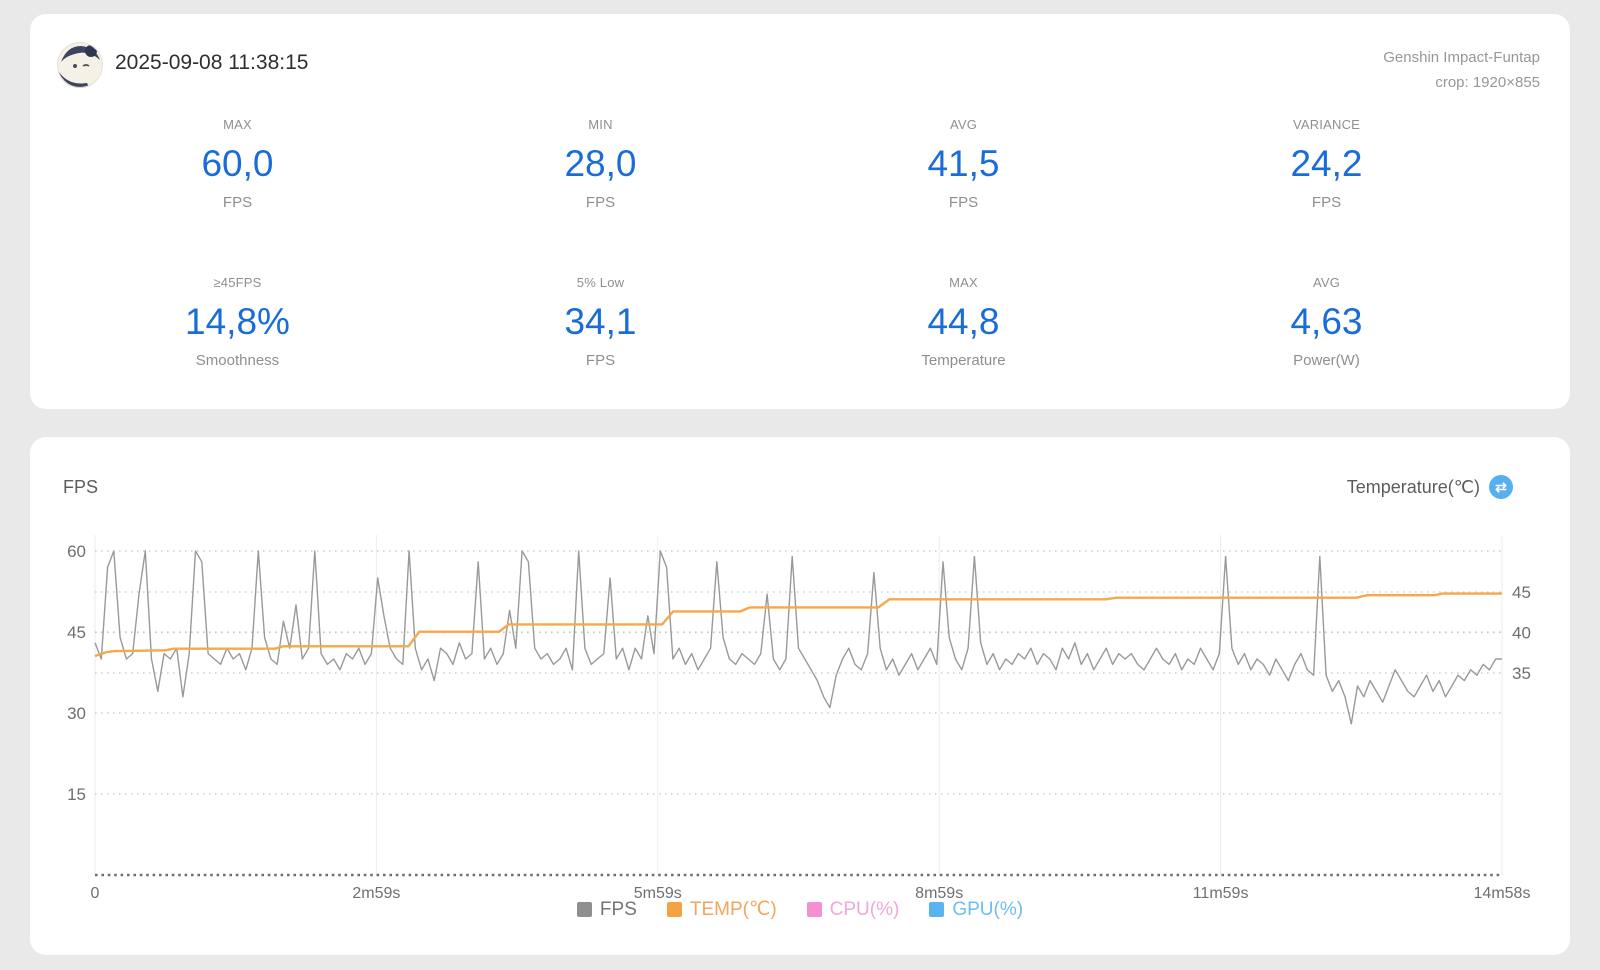  Describe the element at coordinates (76, 551) in the screenshot. I see `svg-text: 60` at that location.